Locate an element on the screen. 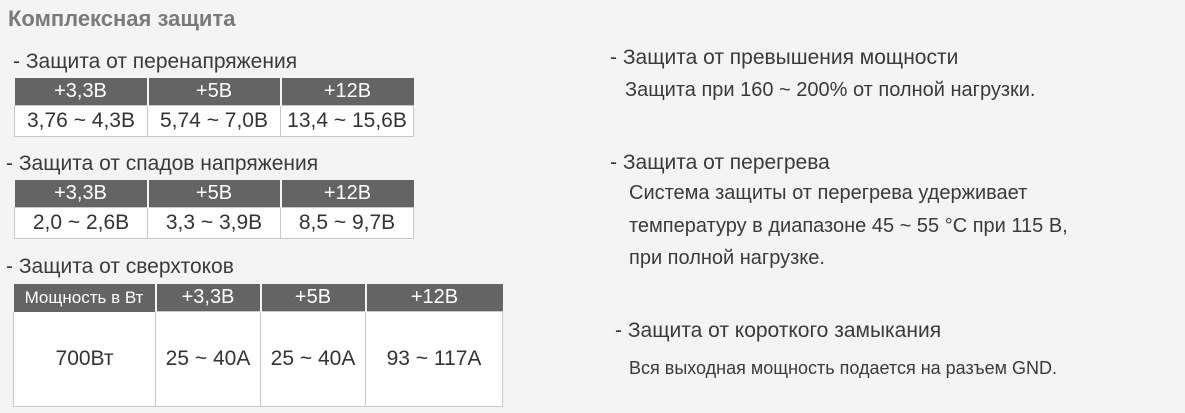 The width and height of the screenshot is (1185, 413). table-row: 3,76 ~ 4,3В 5,74 ~ 7,0В 13,4 ~ 15,6В is located at coordinates (214, 121).